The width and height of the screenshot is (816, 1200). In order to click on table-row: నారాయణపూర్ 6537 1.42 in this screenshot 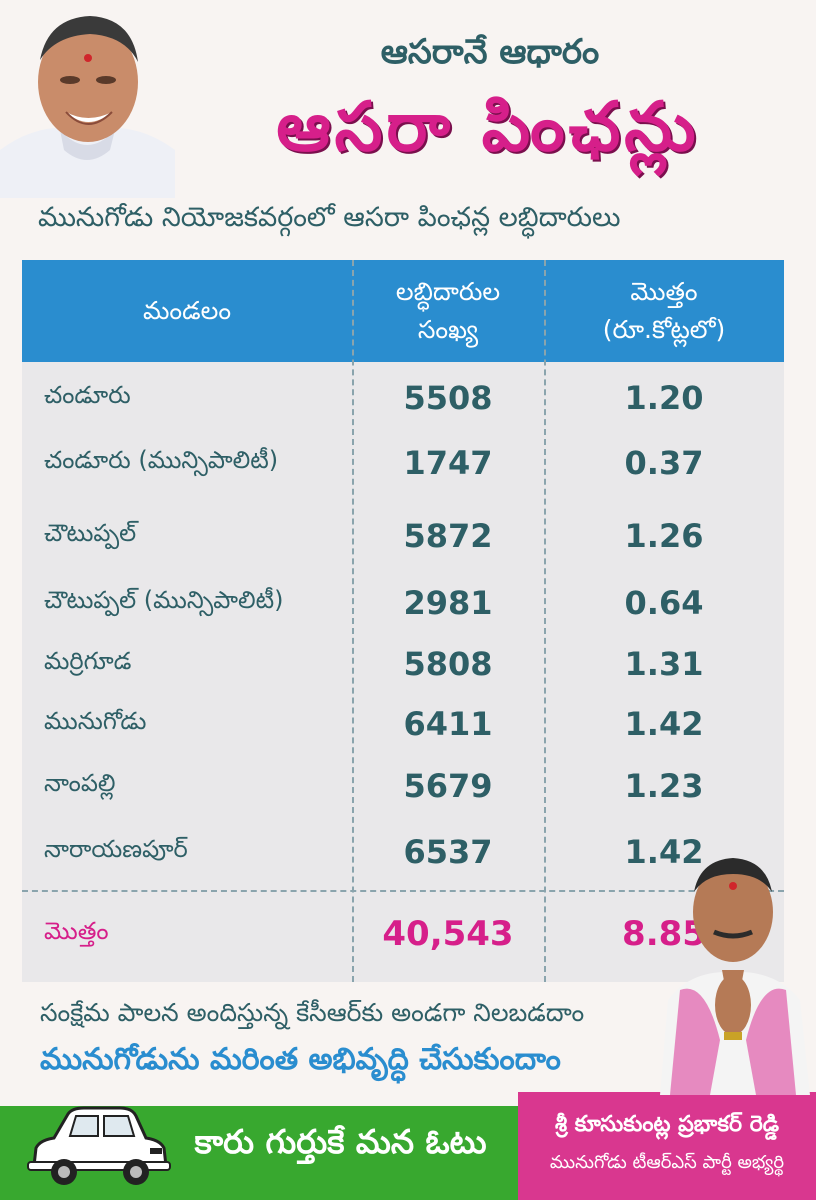, I will do `click(403, 852)`.